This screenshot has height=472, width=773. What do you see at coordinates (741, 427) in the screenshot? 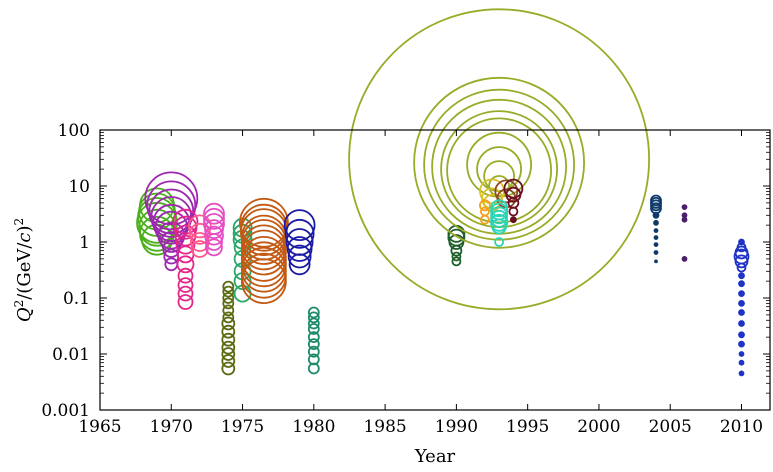
I see `x-tick-label: 2010` at bounding box center [741, 427].